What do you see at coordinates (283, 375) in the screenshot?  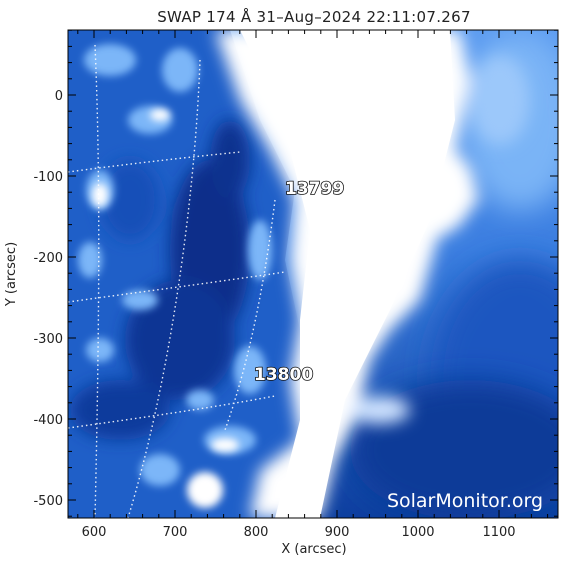 I see `active-region-label-13800: 13800` at bounding box center [283, 375].